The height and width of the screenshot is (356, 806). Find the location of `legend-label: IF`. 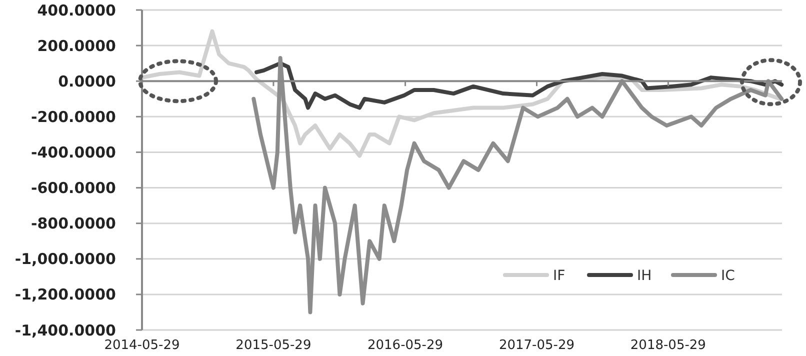

legend-label: IF is located at coordinates (559, 276).